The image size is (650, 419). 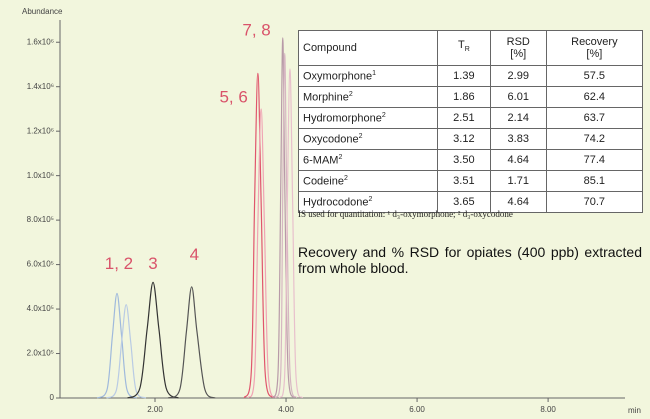 What do you see at coordinates (40, 175) in the screenshot?
I see `y-tick-label: 1.0x10⁶` at bounding box center [40, 175].